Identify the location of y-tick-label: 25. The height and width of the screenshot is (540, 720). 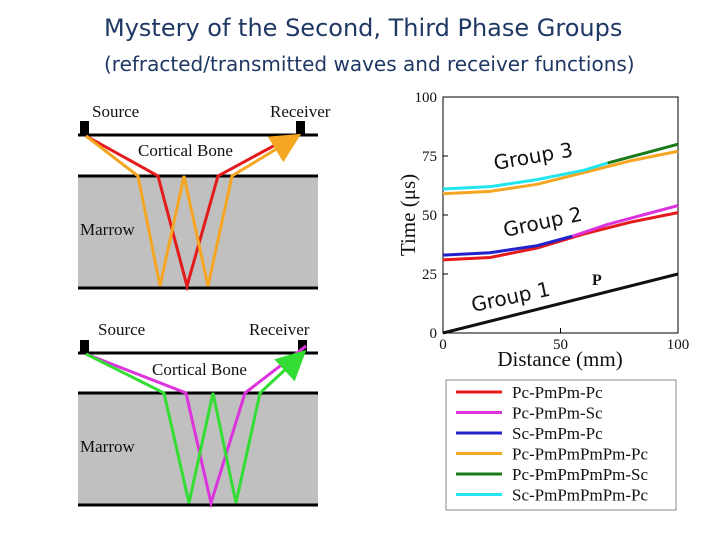
(429, 275).